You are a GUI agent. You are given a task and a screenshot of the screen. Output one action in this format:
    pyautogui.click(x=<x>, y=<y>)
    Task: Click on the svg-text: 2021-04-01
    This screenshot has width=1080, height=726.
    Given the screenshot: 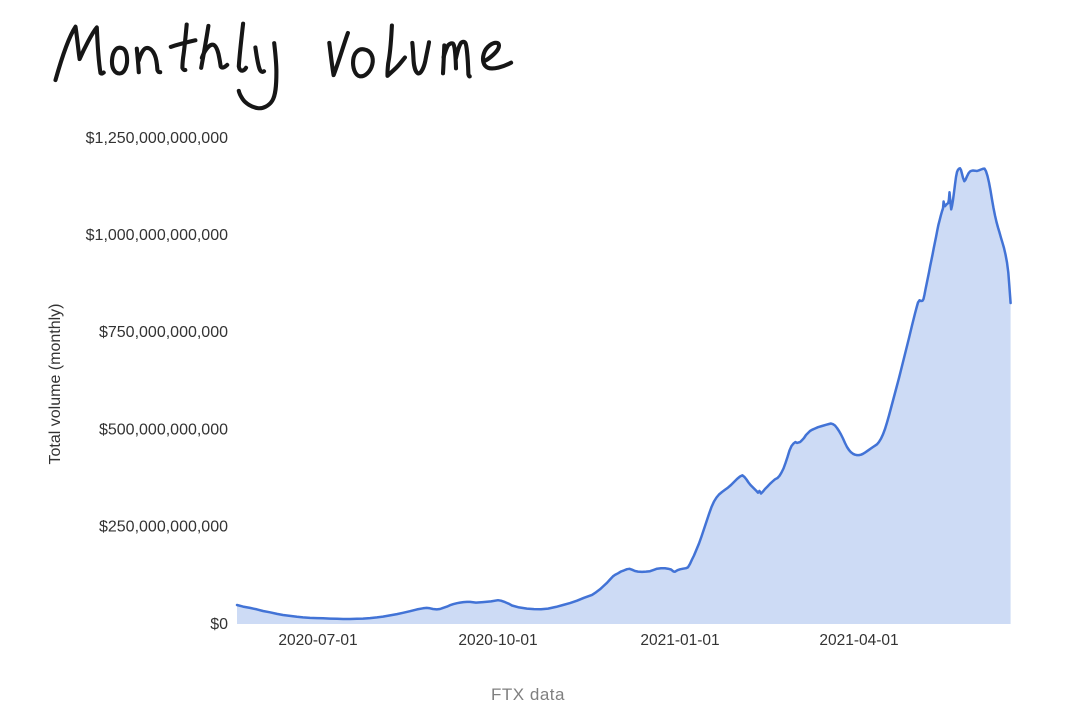 What is the action you would take?
    pyautogui.click(x=858, y=640)
    